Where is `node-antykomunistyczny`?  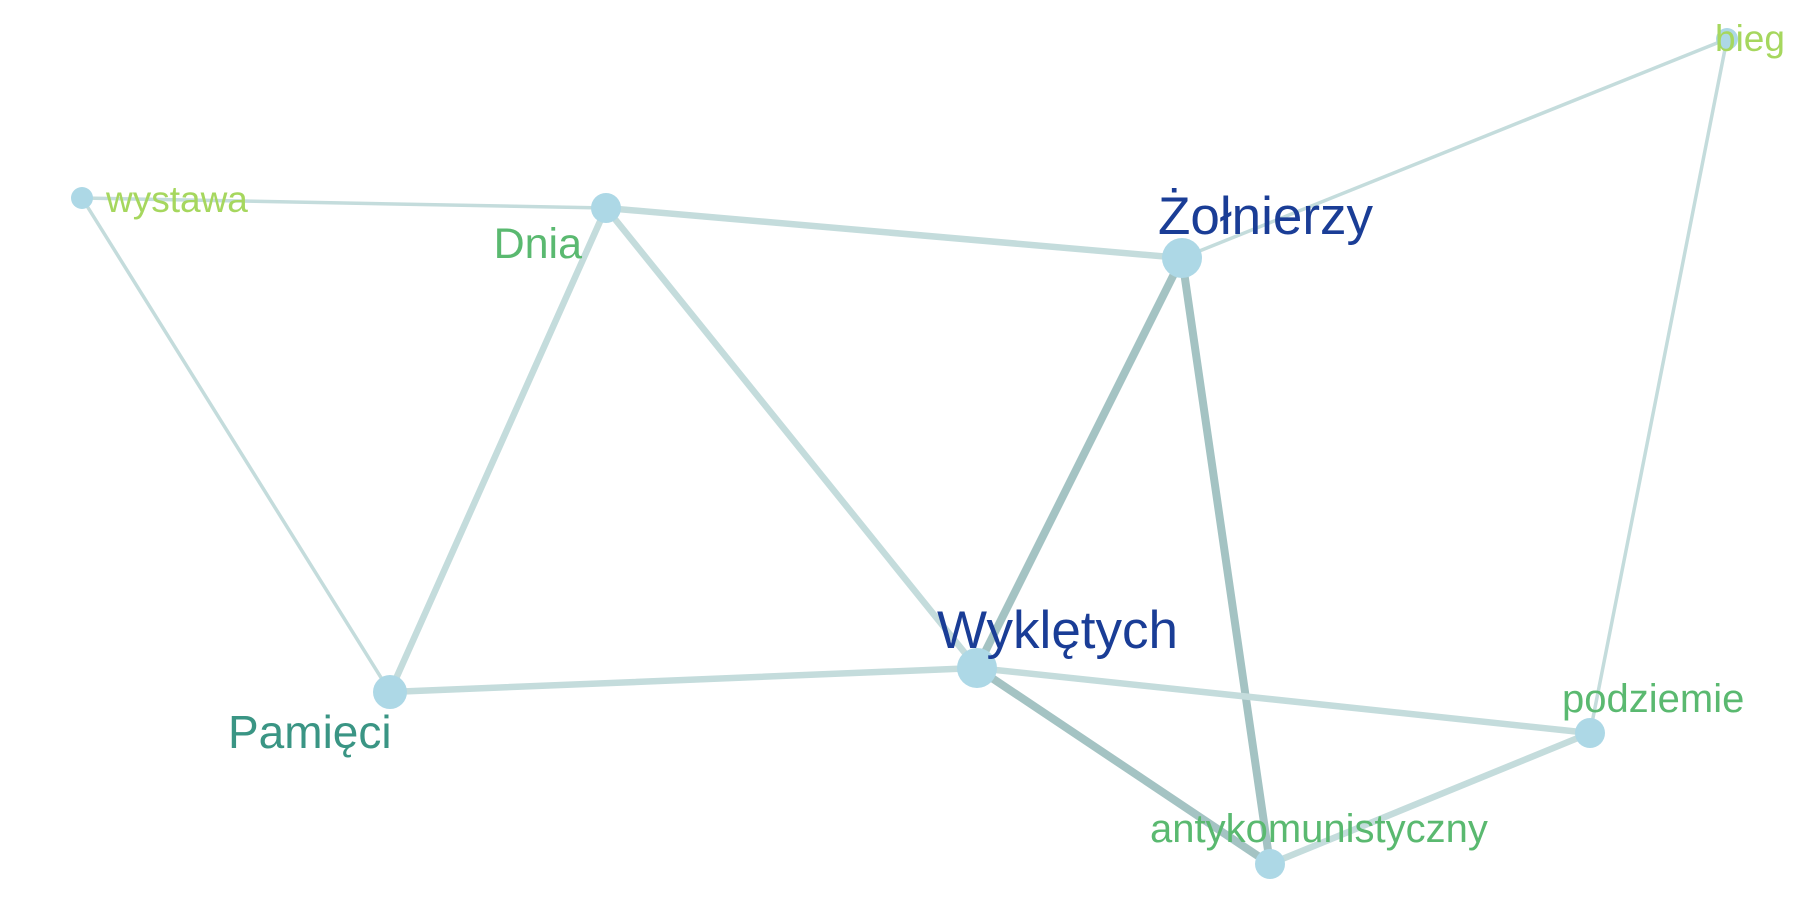
node-antykomunistyczny is located at coordinates (1270, 864).